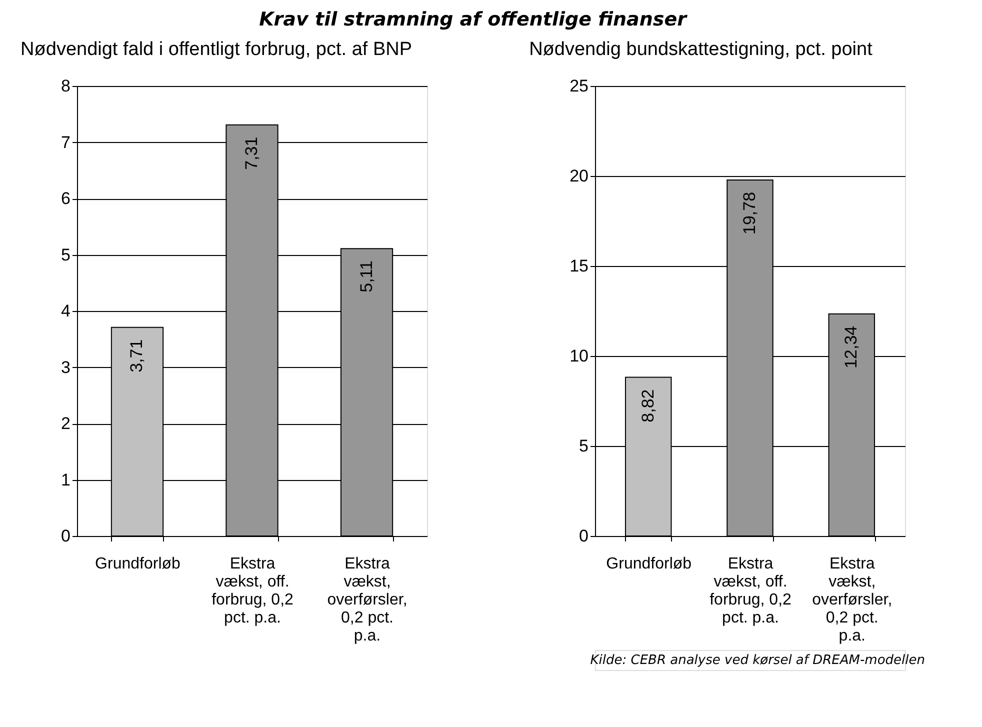  What do you see at coordinates (65, 311) in the screenshot?
I see `y-tick-label: 4` at bounding box center [65, 311].